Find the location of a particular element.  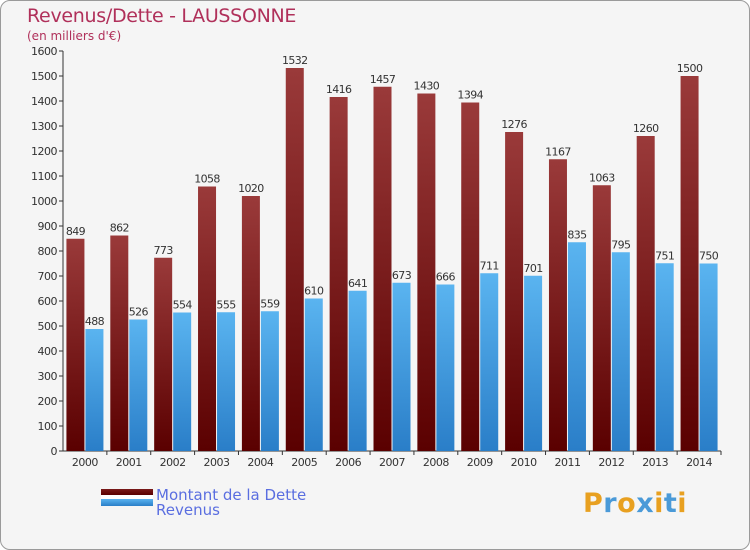

x-tick-label: 2001 is located at coordinates (129, 462).